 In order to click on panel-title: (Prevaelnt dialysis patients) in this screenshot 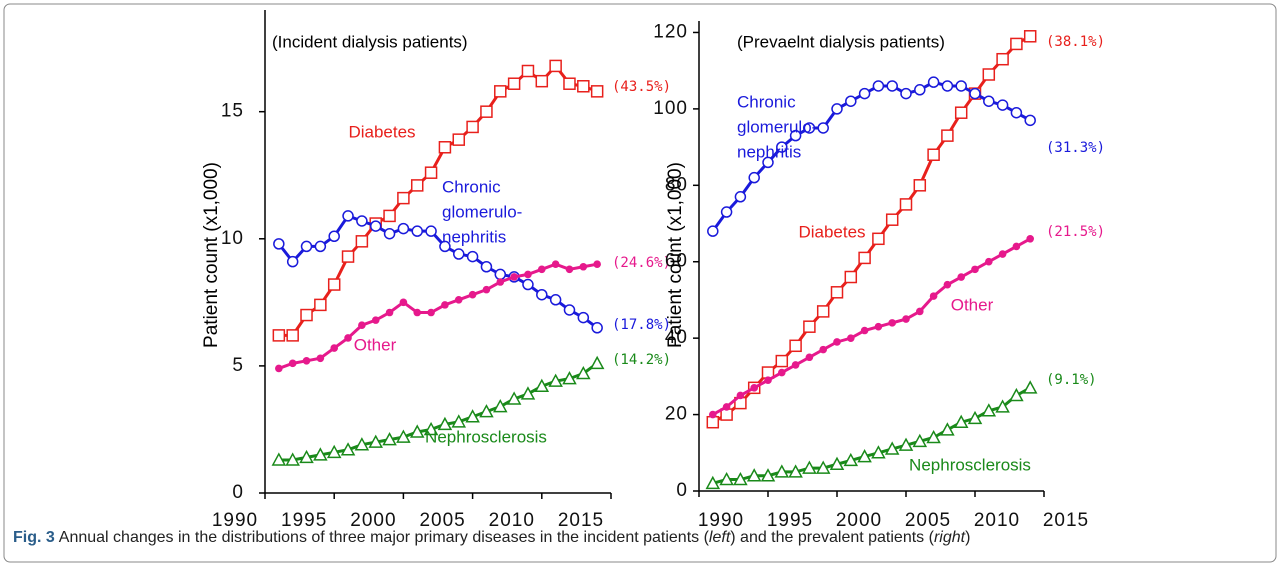, I will do `click(841, 41)`.